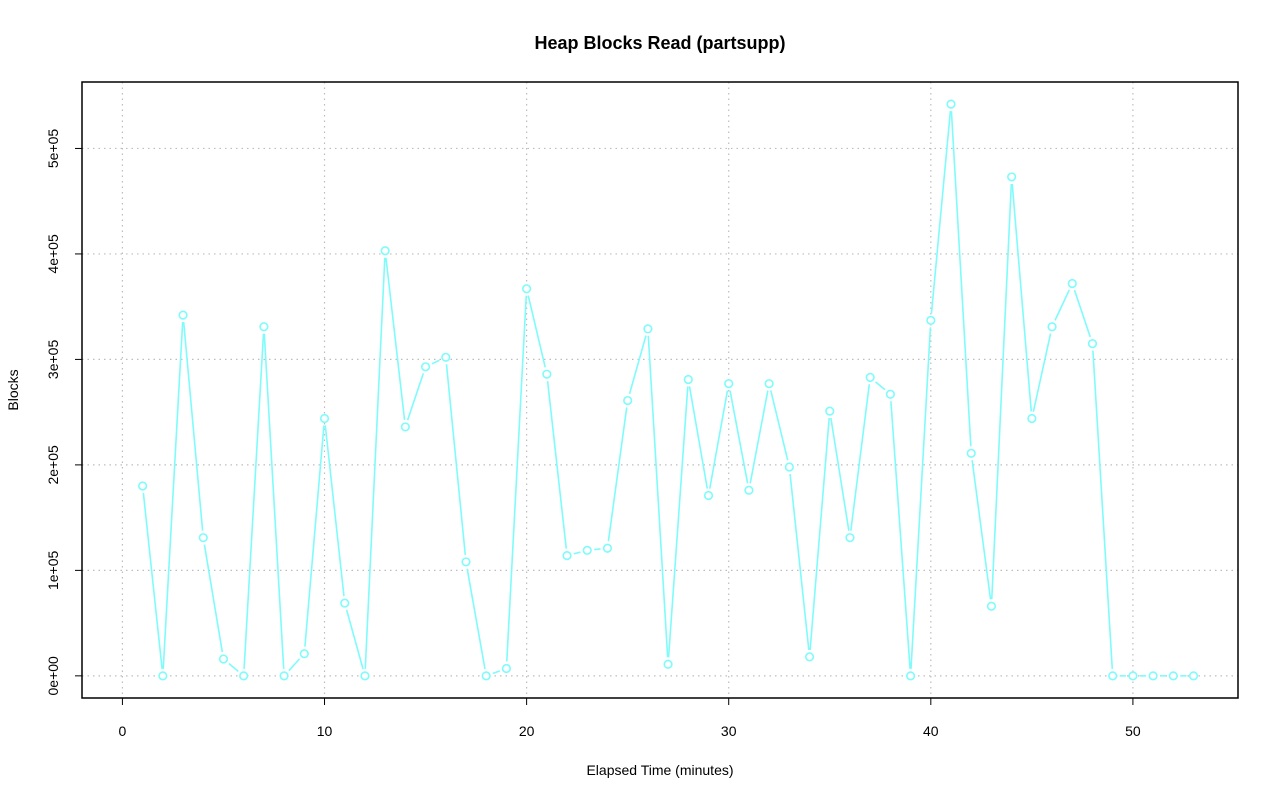 This screenshot has width=1280, height=801. Describe the element at coordinates (53, 570) in the screenshot. I see `y-tick-label: 1e+05` at that location.